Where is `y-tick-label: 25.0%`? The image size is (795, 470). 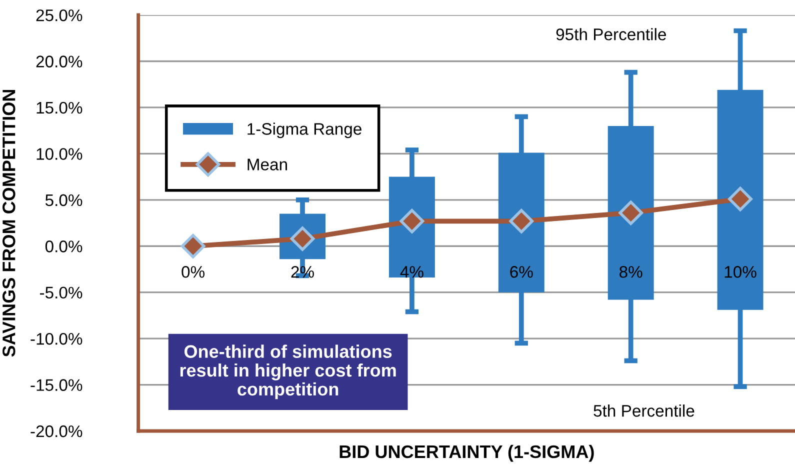
y-tick-label: 25.0% is located at coordinates (59, 15).